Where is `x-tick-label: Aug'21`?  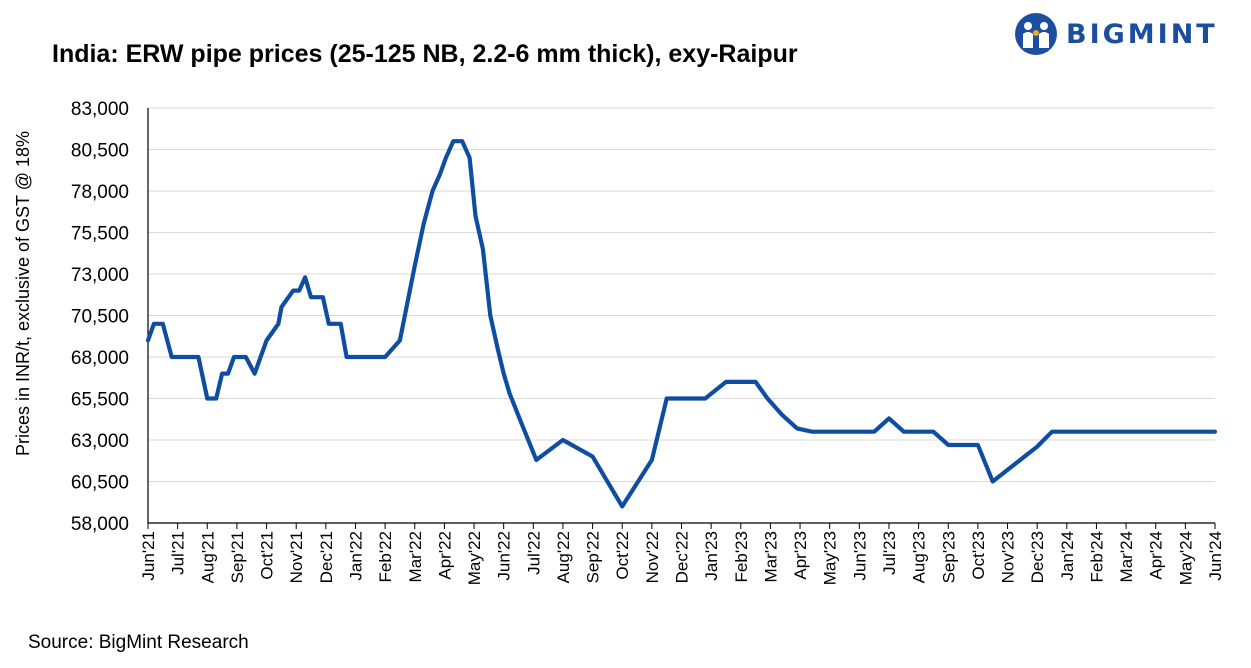
x-tick-label: Aug'21 is located at coordinates (207, 557).